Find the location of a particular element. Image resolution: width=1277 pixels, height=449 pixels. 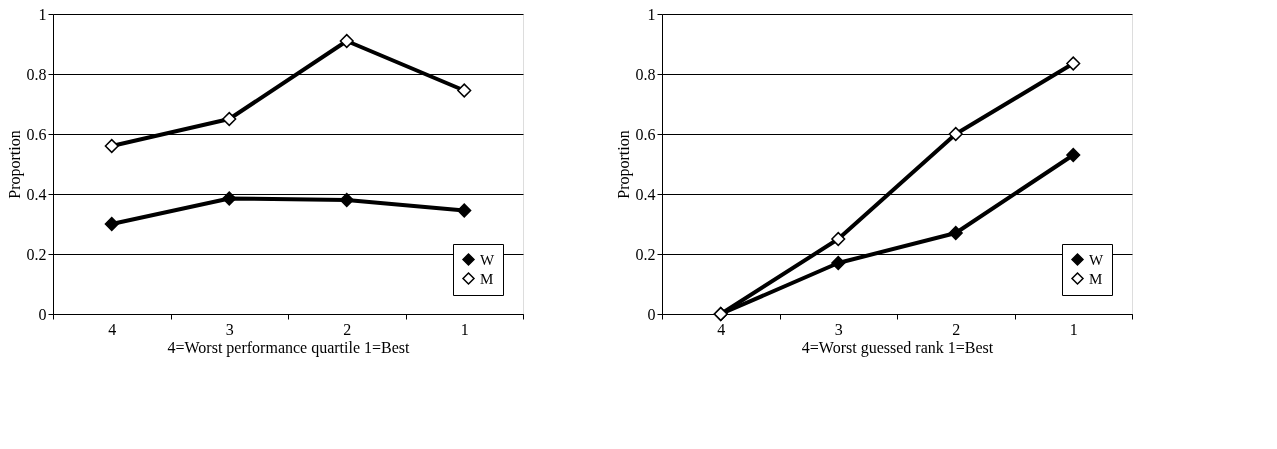

x-axis-title: 4=Worst guessed rank 1=Best is located at coordinates (897, 347).